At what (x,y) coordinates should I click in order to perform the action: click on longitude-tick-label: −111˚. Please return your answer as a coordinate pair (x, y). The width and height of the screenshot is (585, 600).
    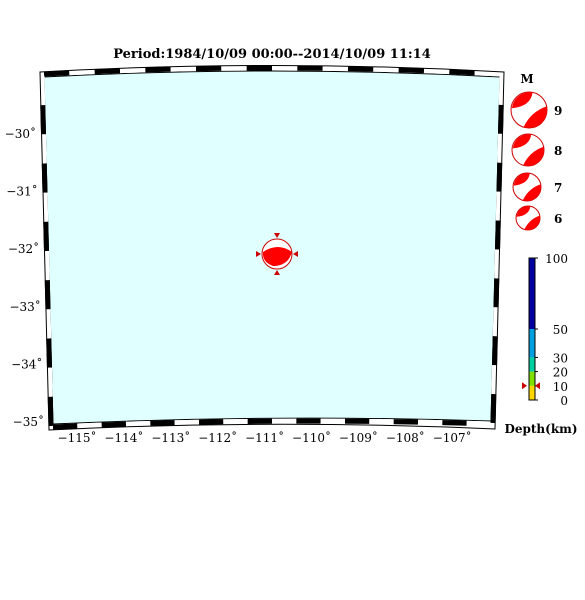
    Looking at the image, I should click on (264, 437).